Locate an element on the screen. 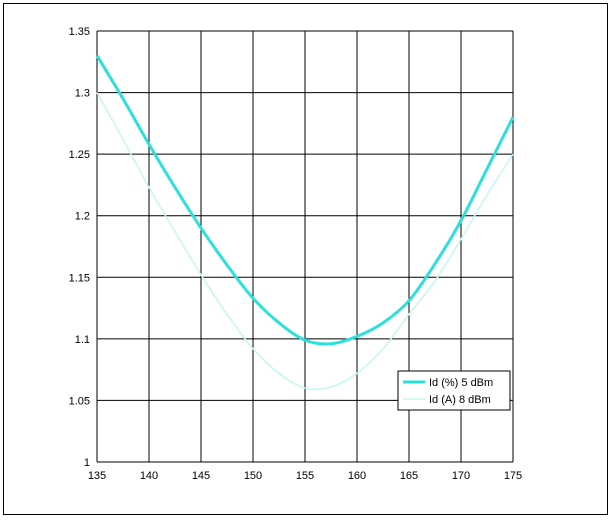 Image resolution: width=613 pixels, height=521 pixels. y-tick-label: 1.15 is located at coordinates (79, 278).